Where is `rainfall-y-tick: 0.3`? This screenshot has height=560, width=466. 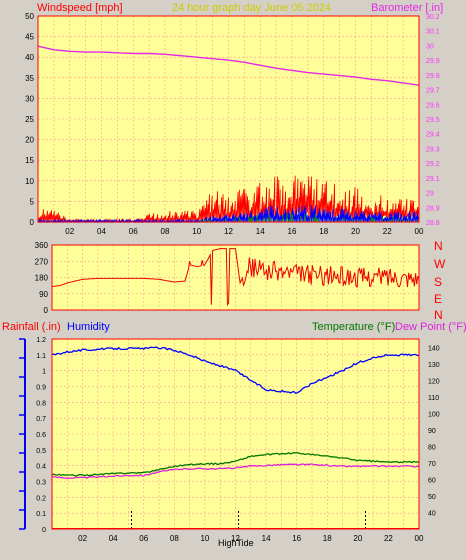 rainfall-y-tick: 0.3 is located at coordinates (41, 483).